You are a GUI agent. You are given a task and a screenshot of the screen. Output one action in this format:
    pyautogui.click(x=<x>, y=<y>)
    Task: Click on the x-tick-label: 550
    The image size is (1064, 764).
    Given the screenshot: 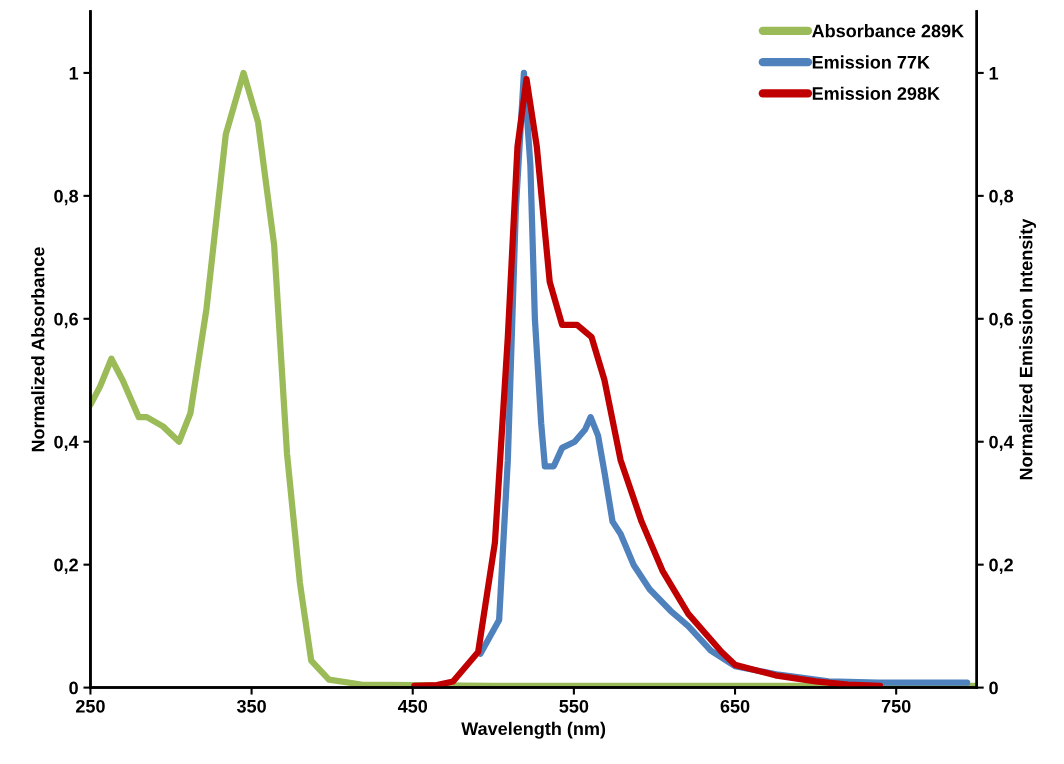 What is the action you would take?
    pyautogui.click(x=574, y=706)
    